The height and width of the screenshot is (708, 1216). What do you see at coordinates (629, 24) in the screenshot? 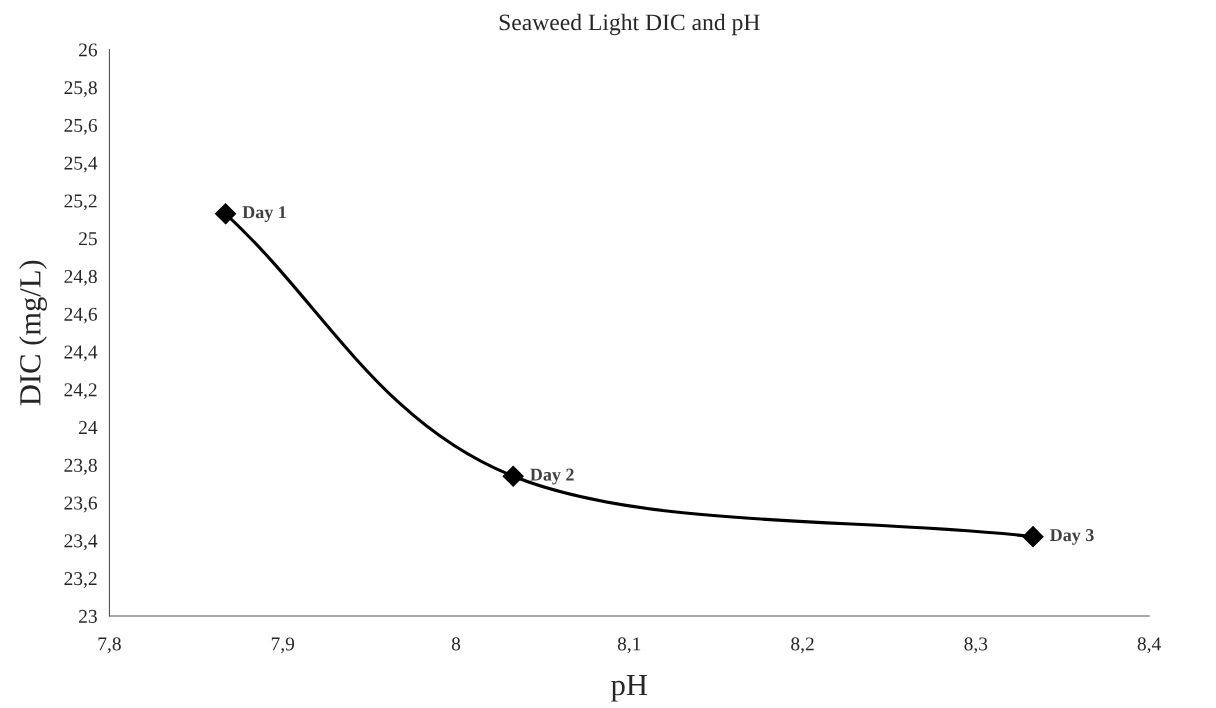
I see `chart-title: Seaweed Light DIC and pH` at bounding box center [629, 24].